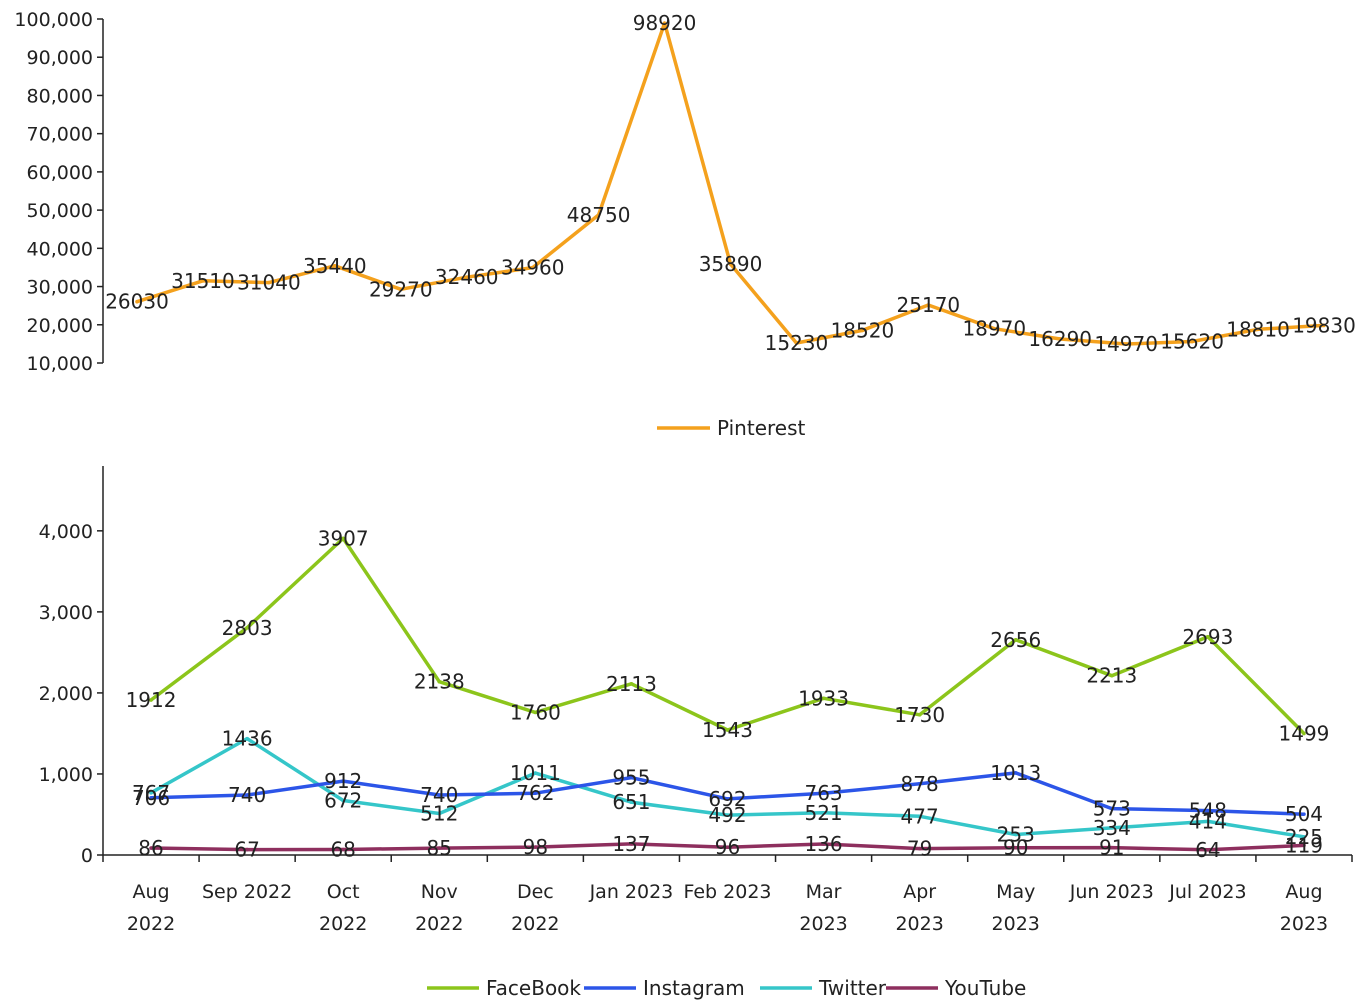 The height and width of the screenshot is (1004, 1369). Describe the element at coordinates (1111, 892) in the screenshot. I see `x-tick-label: Jun 2023` at that location.